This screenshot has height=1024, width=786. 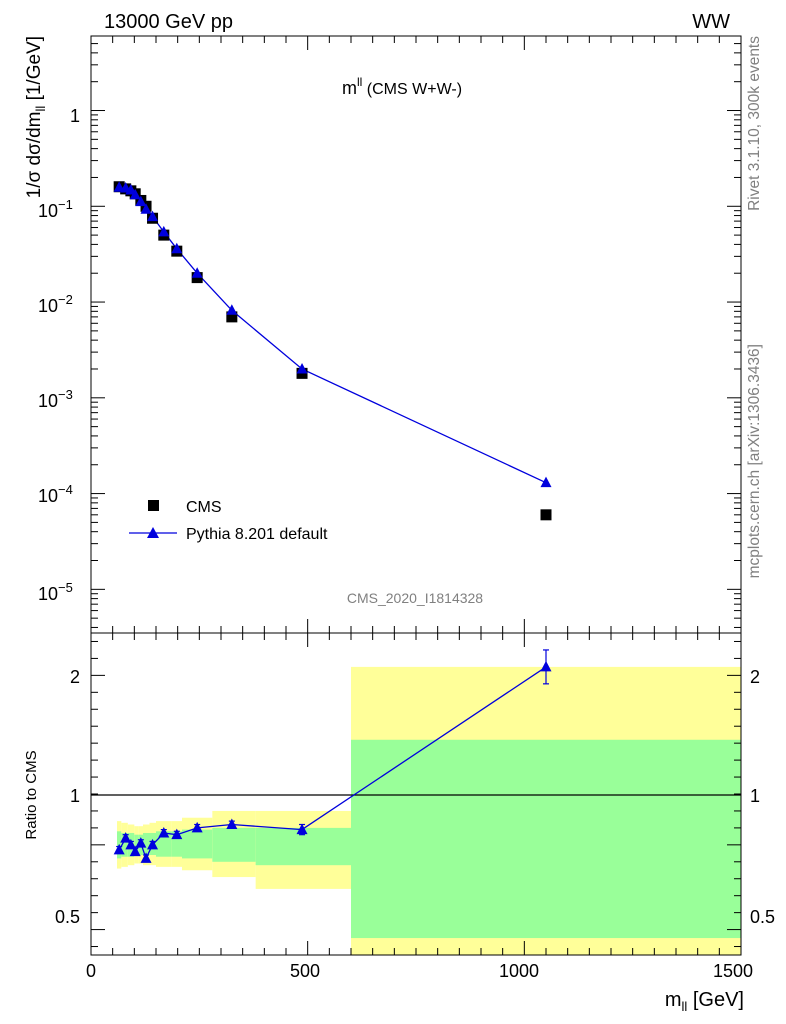 I want to click on ratio-ytick-1-left: 1, so click(x=75, y=796).